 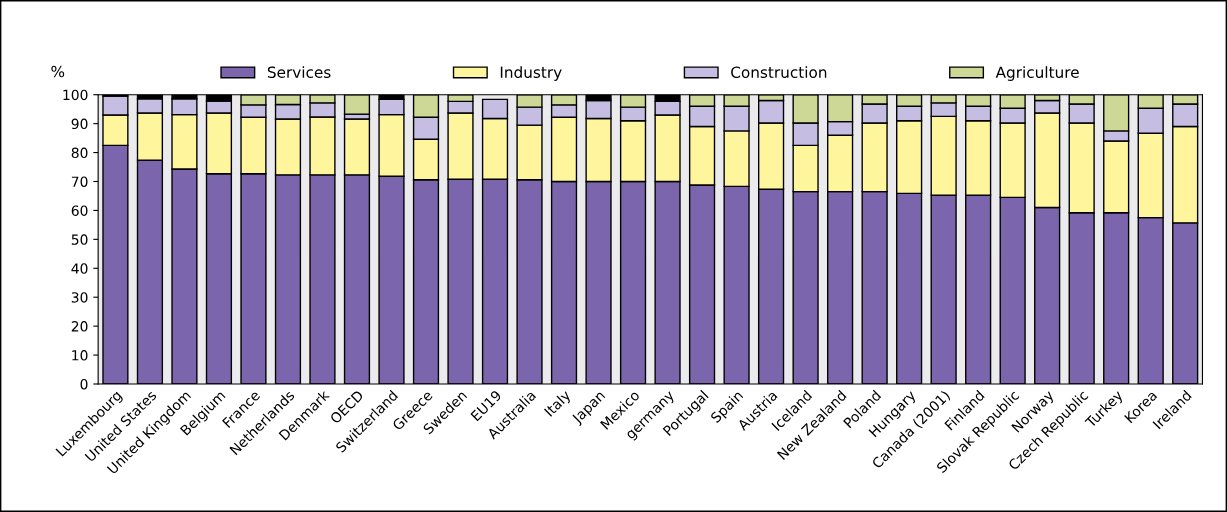 What do you see at coordinates (1037, 73) in the screenshot?
I see `legend-label: Agriculture` at bounding box center [1037, 73].